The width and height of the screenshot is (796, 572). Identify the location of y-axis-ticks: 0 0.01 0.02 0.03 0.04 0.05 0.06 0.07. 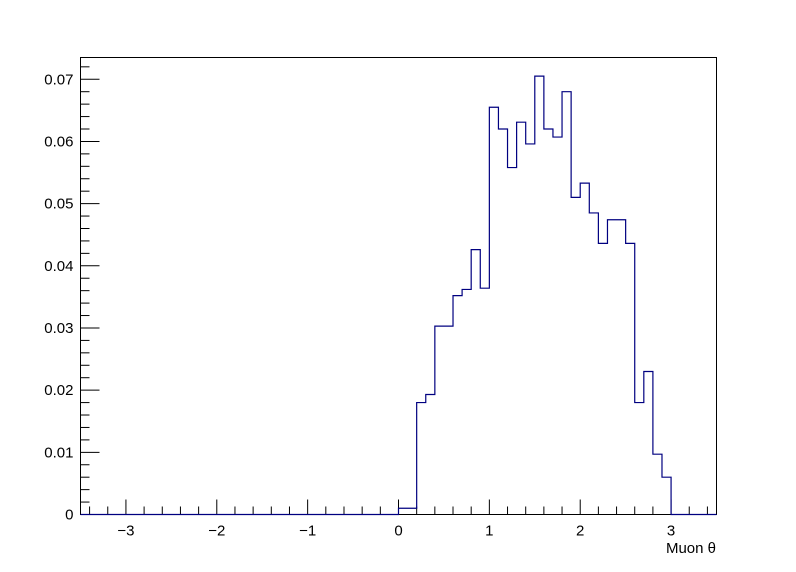
(72, 295).